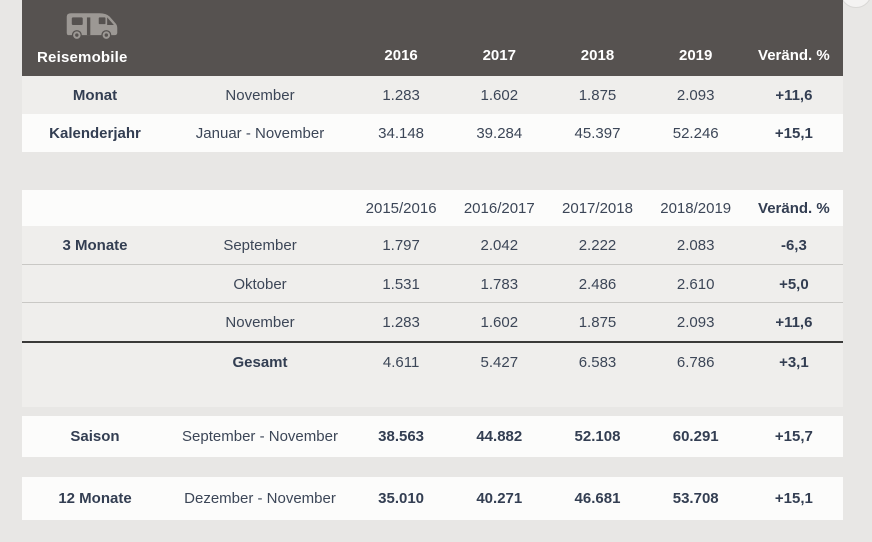  Describe the element at coordinates (793, 245) in the screenshot. I see `cell-change: -6,3` at that location.